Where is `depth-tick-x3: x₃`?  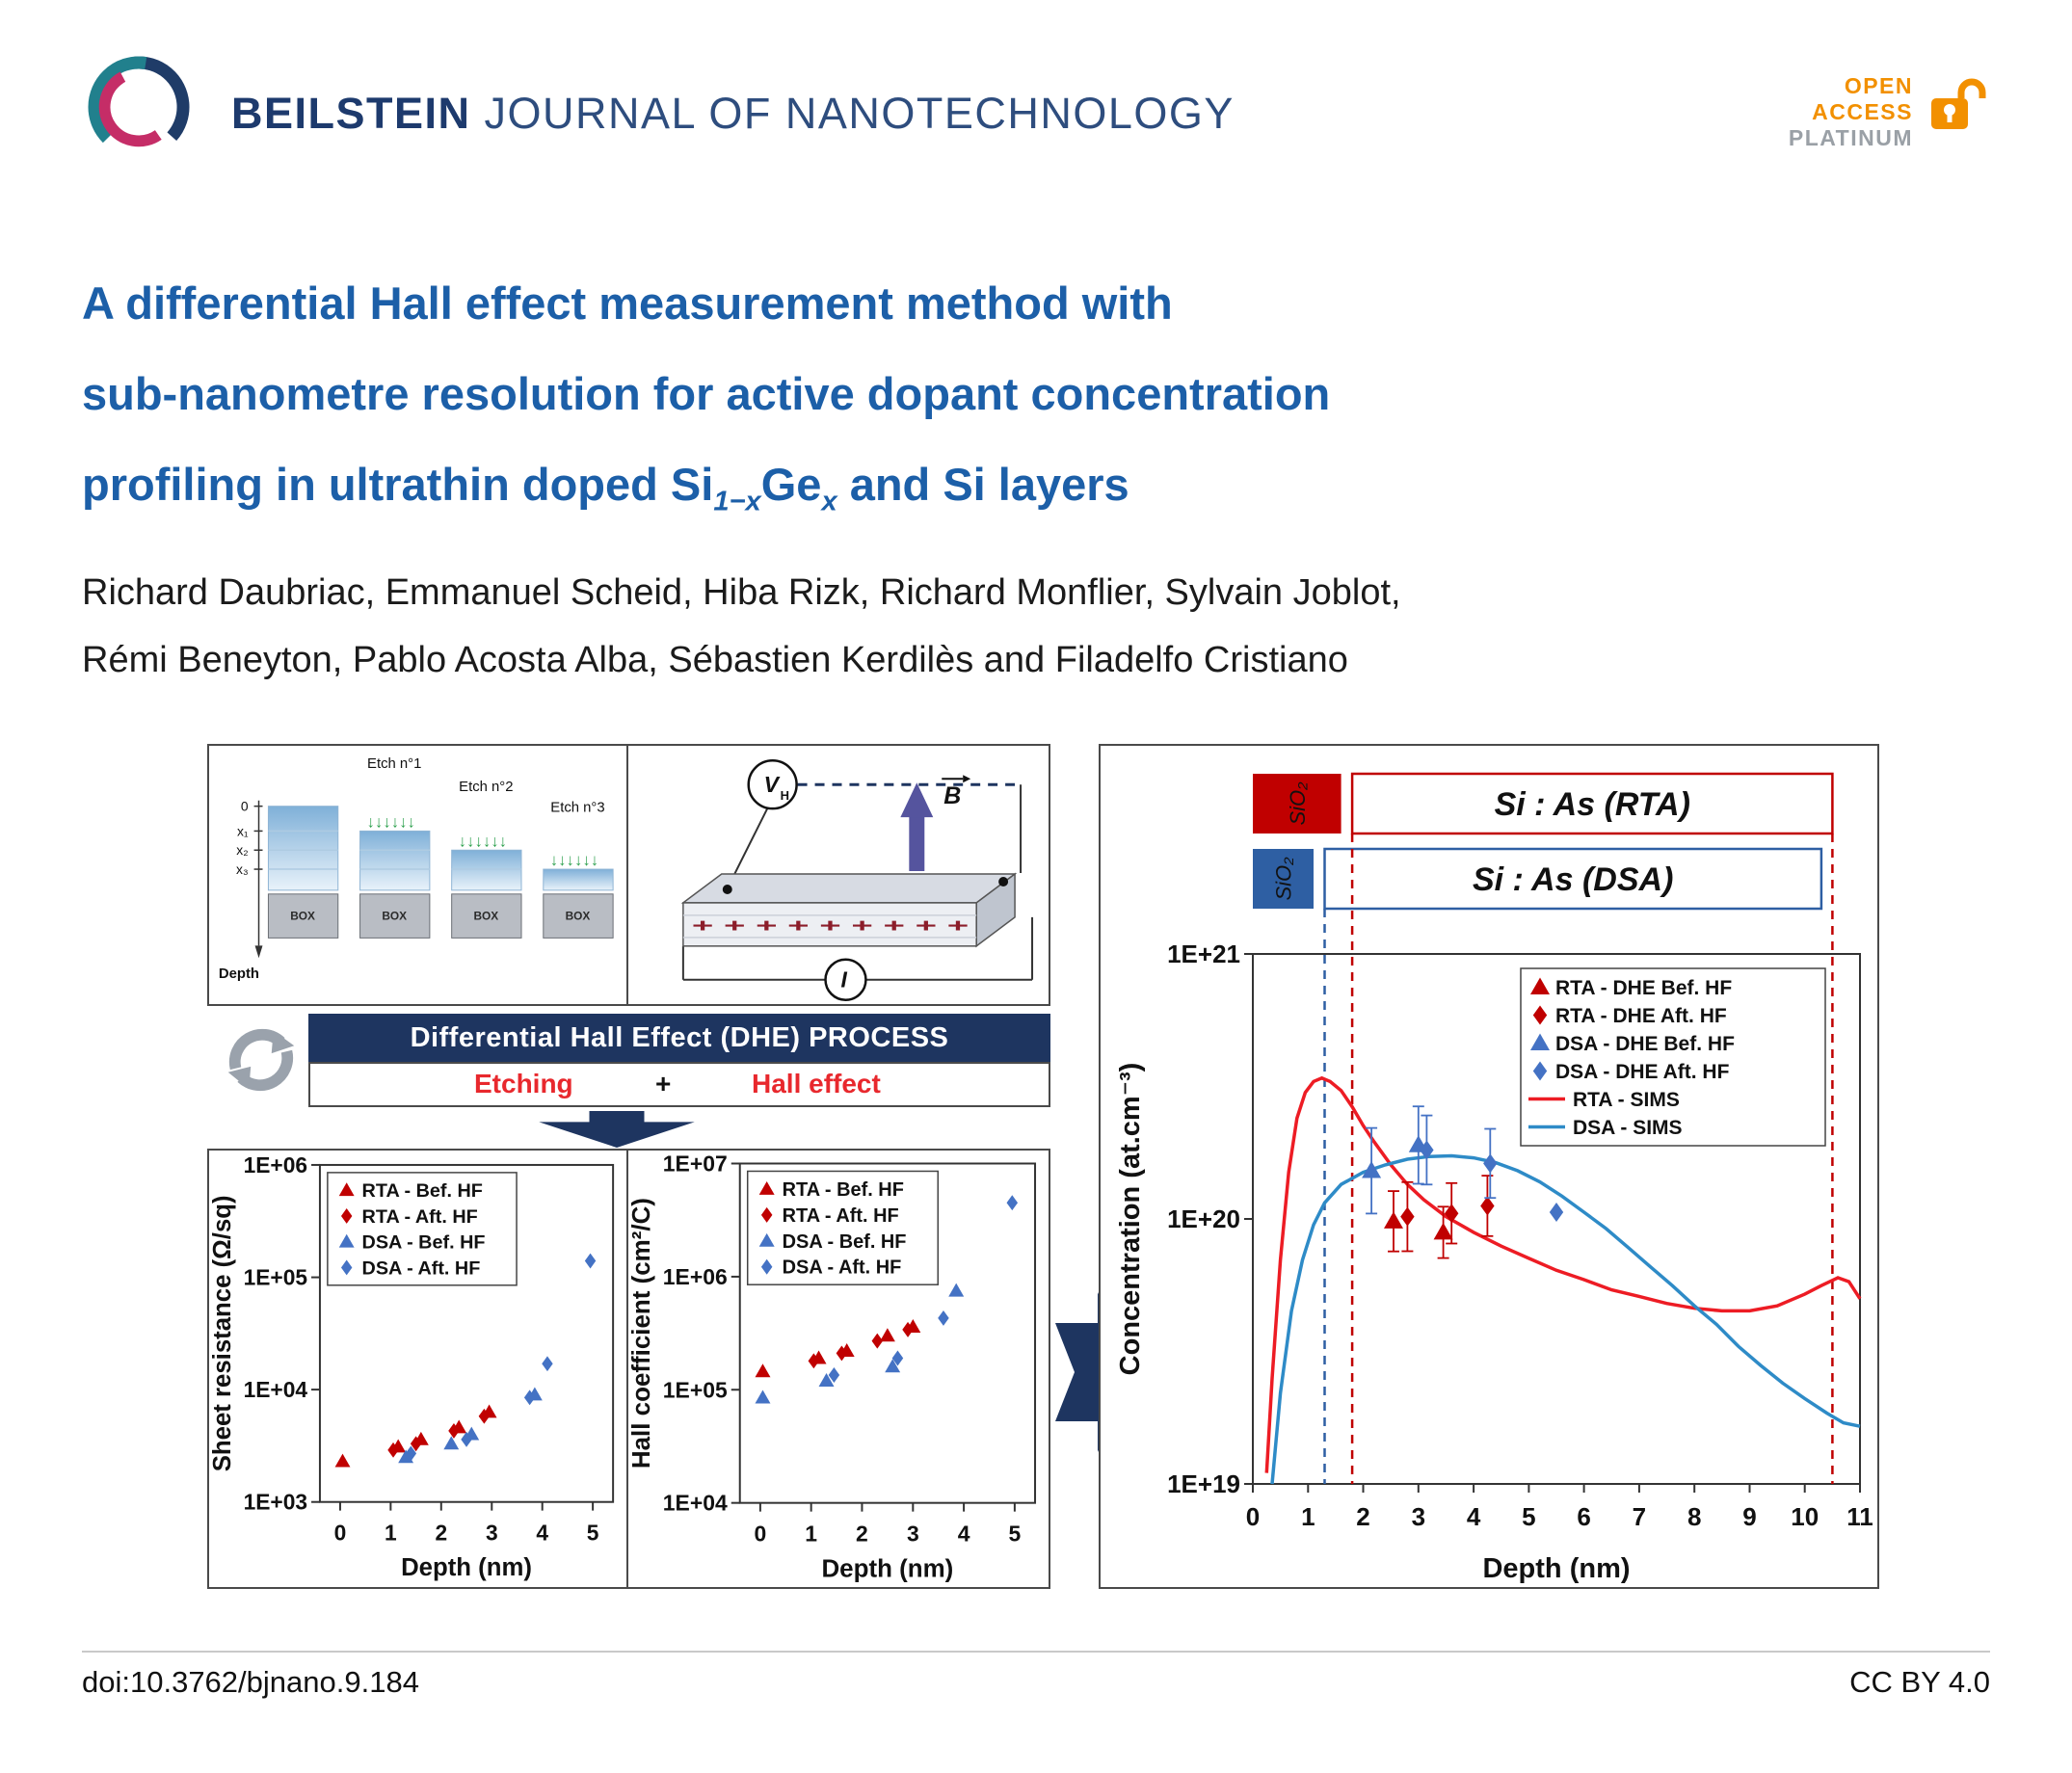 depth-tick-x3: x₃ is located at coordinates (242, 869).